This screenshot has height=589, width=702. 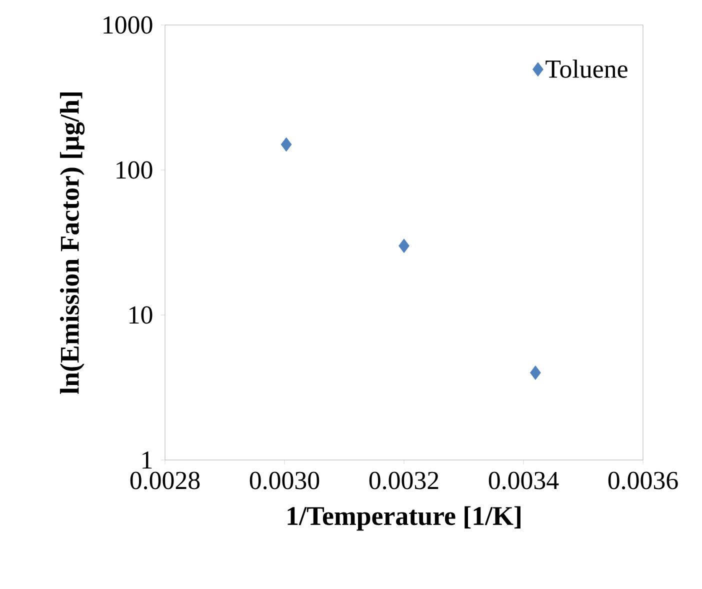 What do you see at coordinates (285, 481) in the screenshot?
I see `x-tick-label: 0.0030` at bounding box center [285, 481].